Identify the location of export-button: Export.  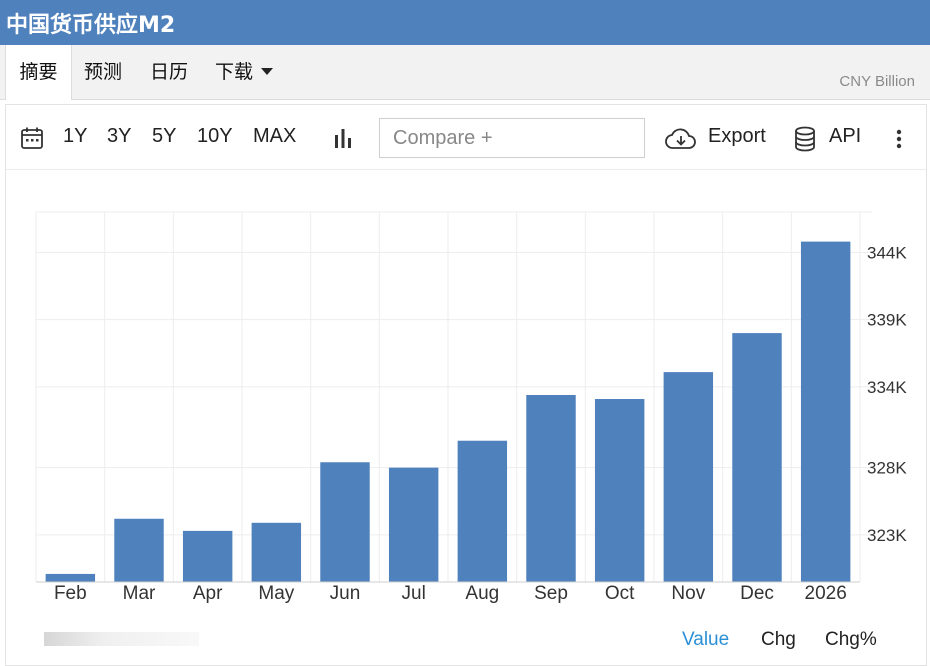
(737, 136).